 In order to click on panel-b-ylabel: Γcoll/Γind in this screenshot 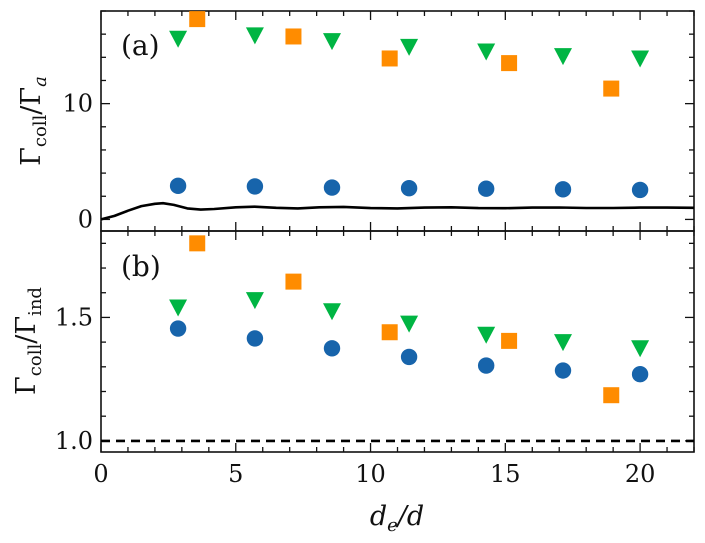, I will do `click(28, 341)`.